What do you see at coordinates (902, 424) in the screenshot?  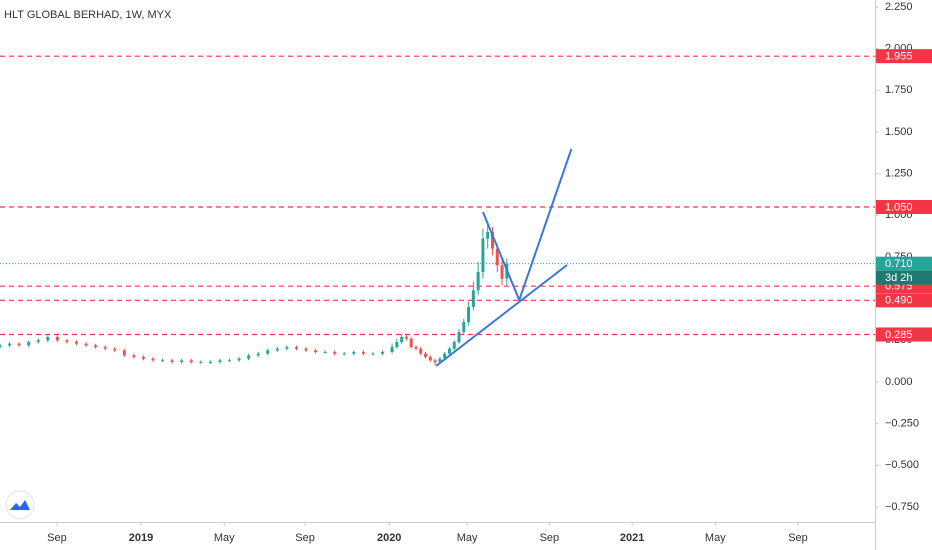 I see `y-tick-label: −0.250` at bounding box center [902, 424].